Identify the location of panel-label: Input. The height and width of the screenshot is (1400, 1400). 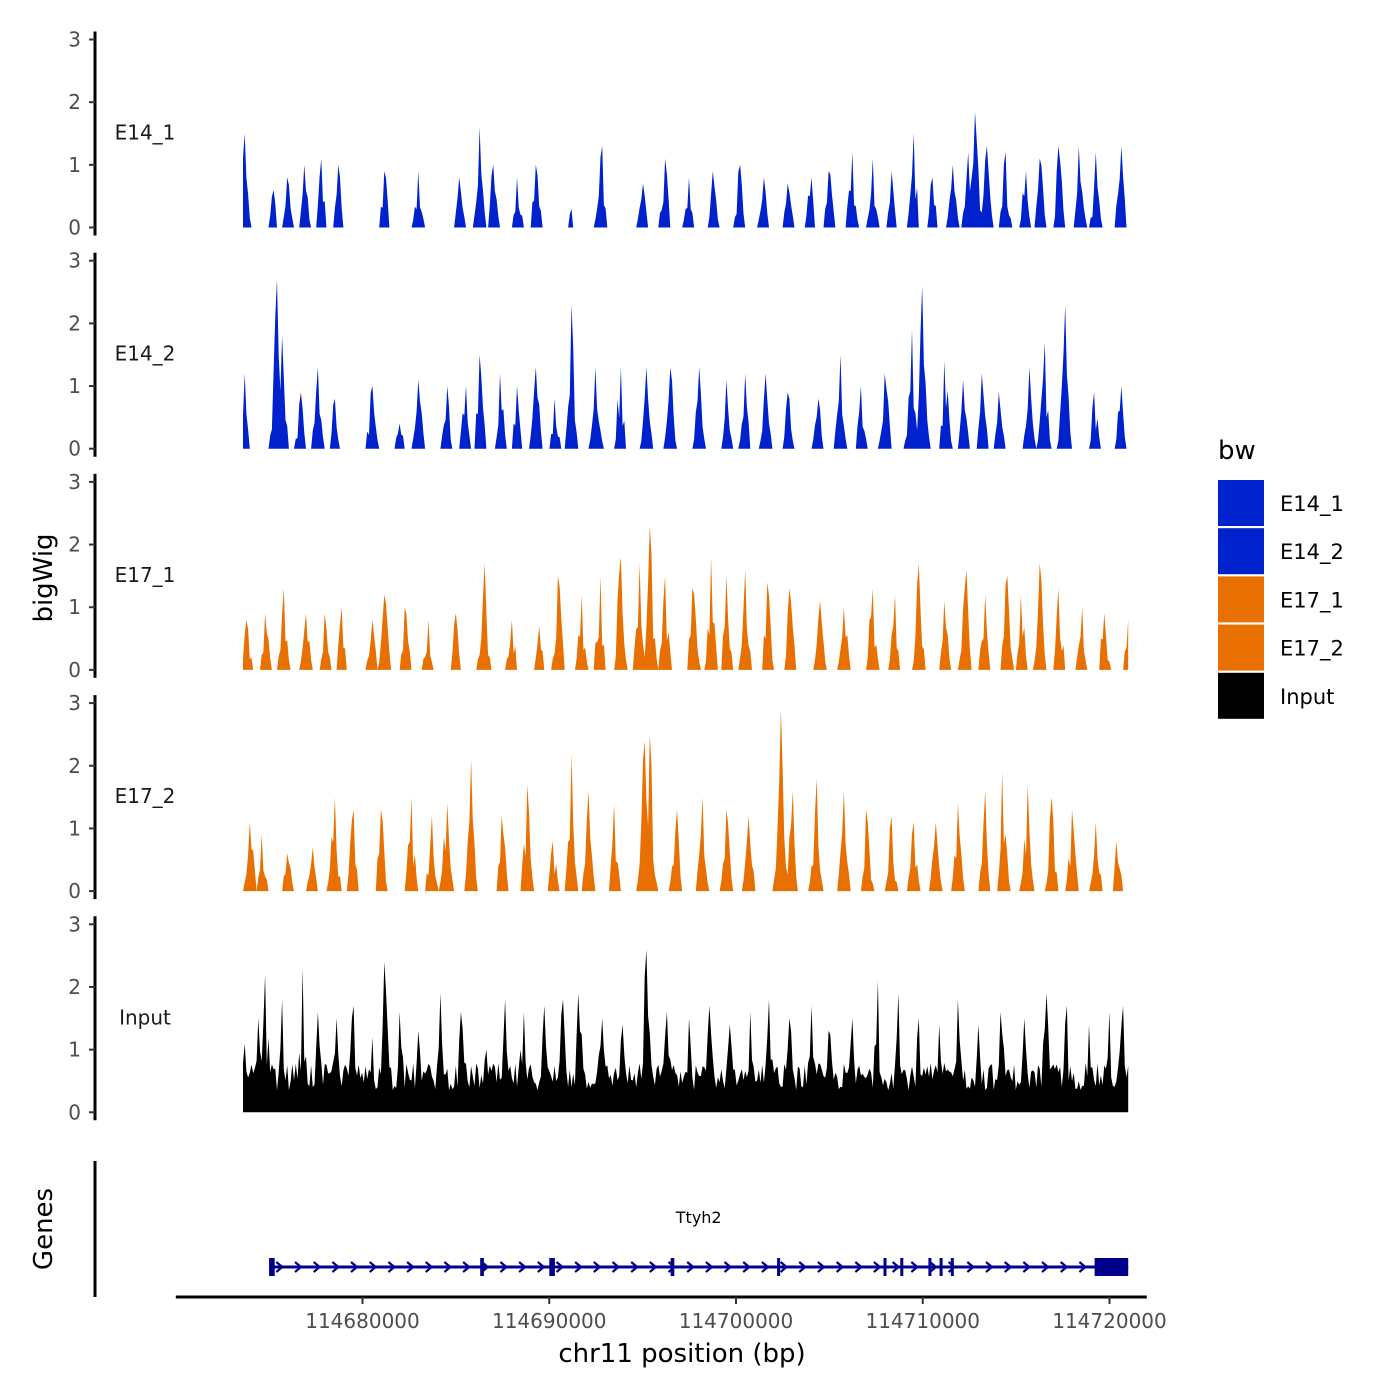
(145, 1017).